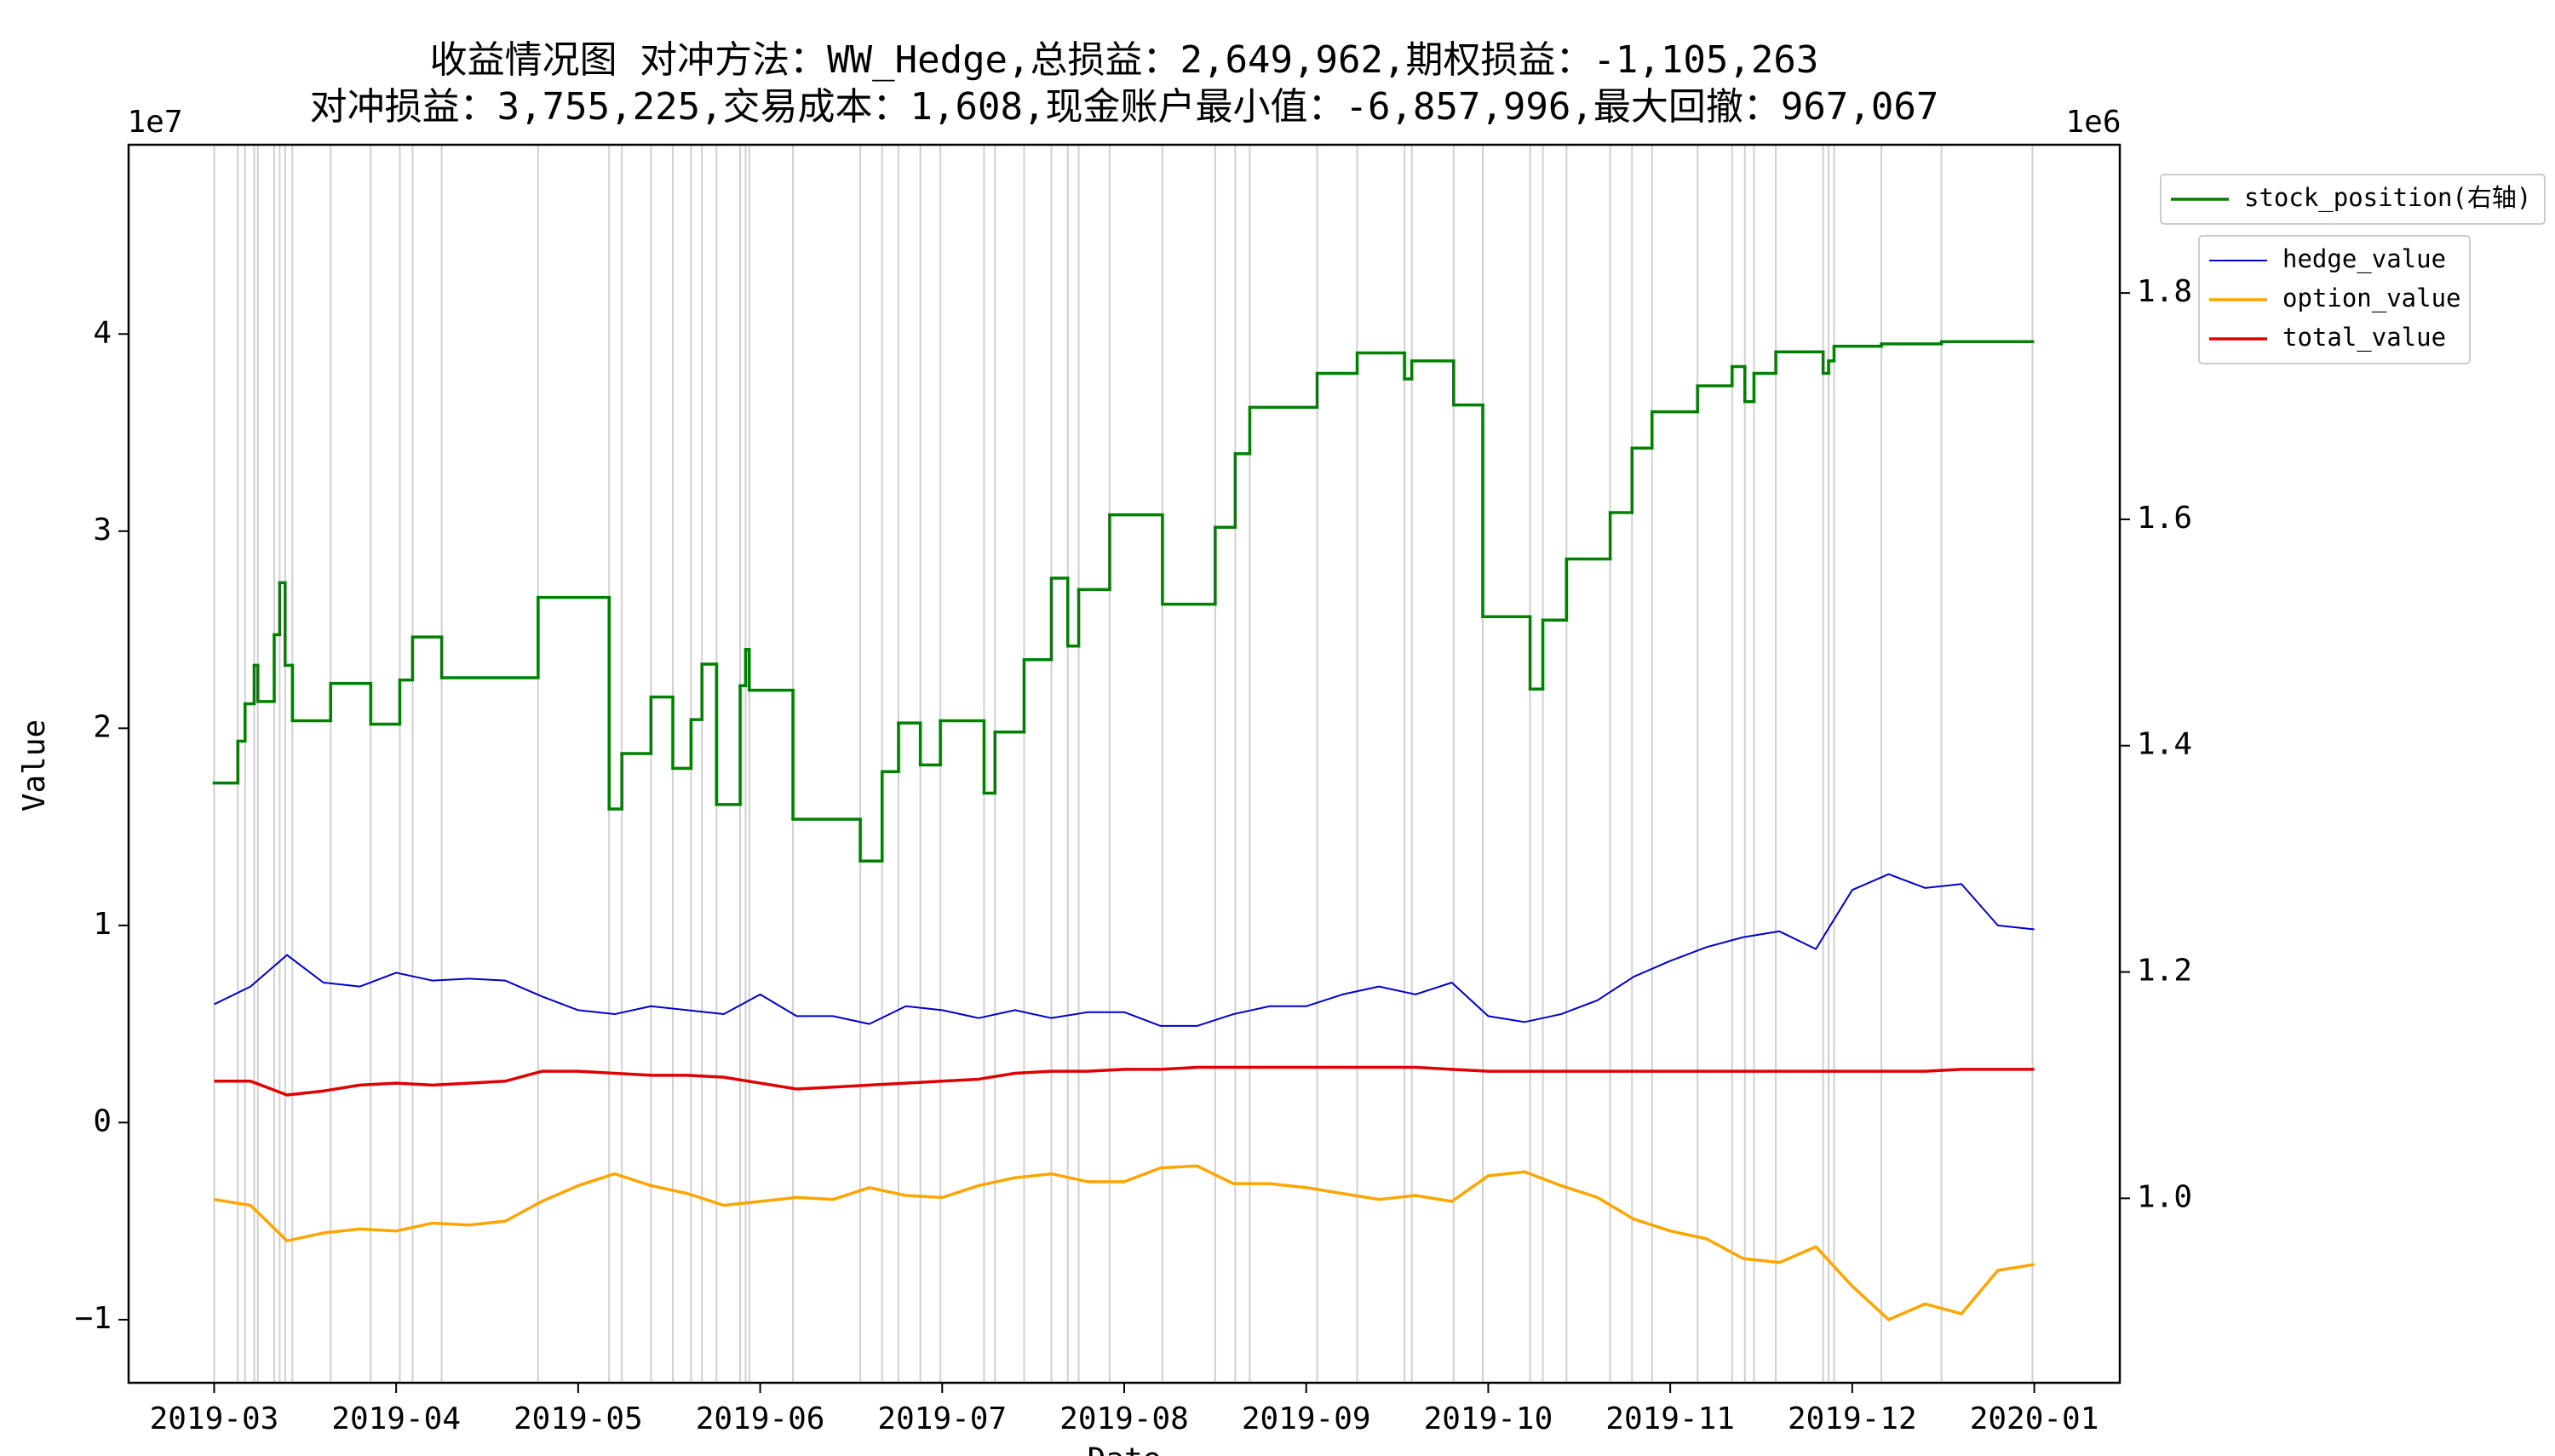 This screenshot has width=2555, height=1456. I want to click on y-tick-label: 2, so click(102, 727).